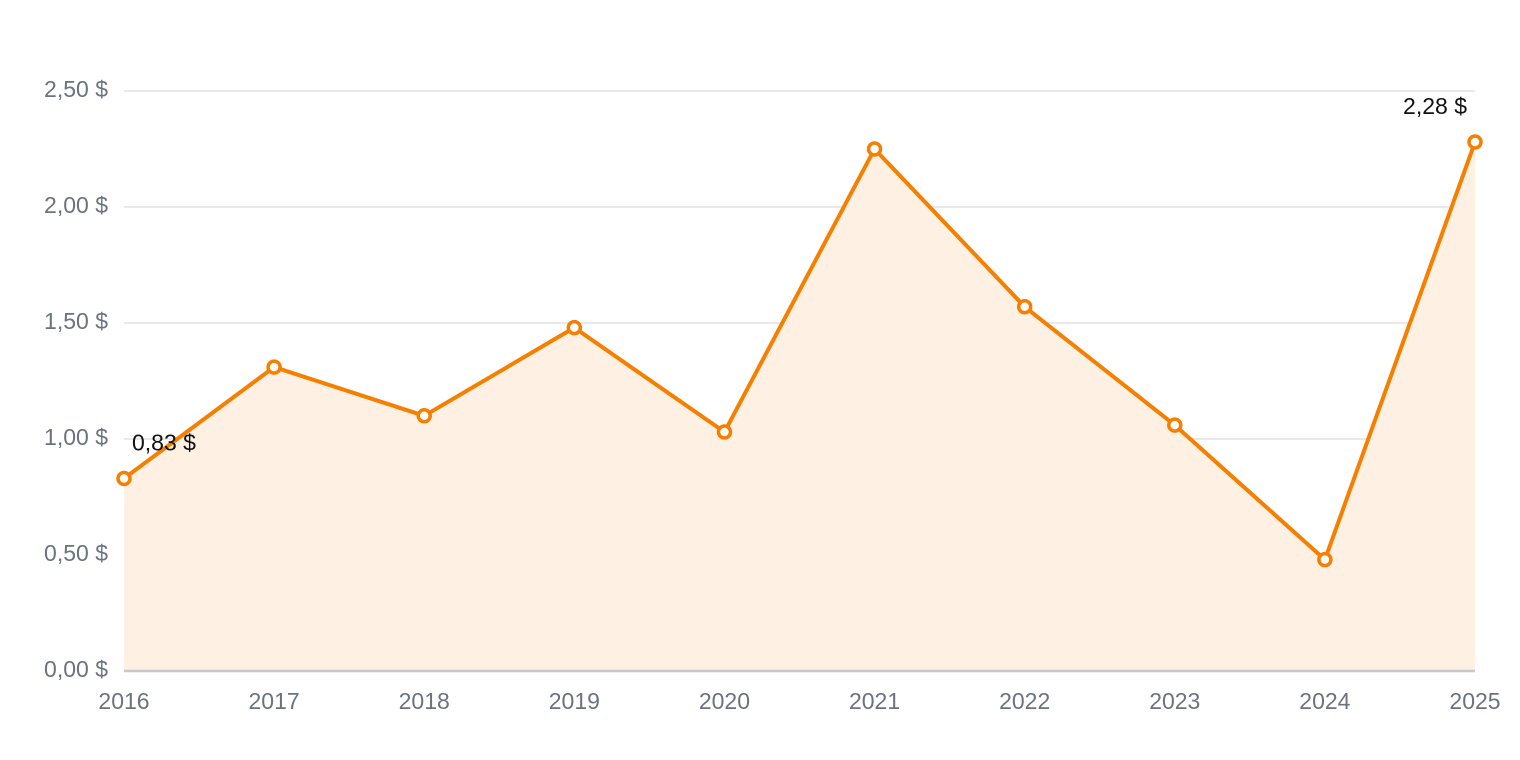  I want to click on y-tick-label: 0,50 $, so click(76, 553).